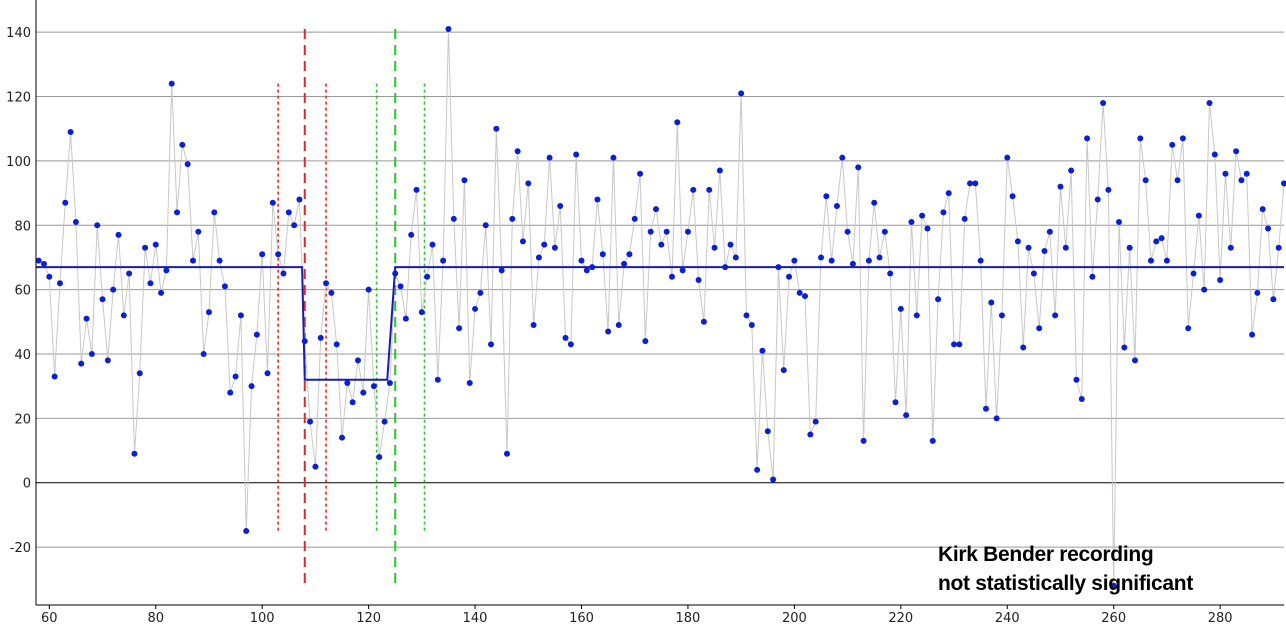  I want to click on x-tick-label: 180, so click(688, 618).